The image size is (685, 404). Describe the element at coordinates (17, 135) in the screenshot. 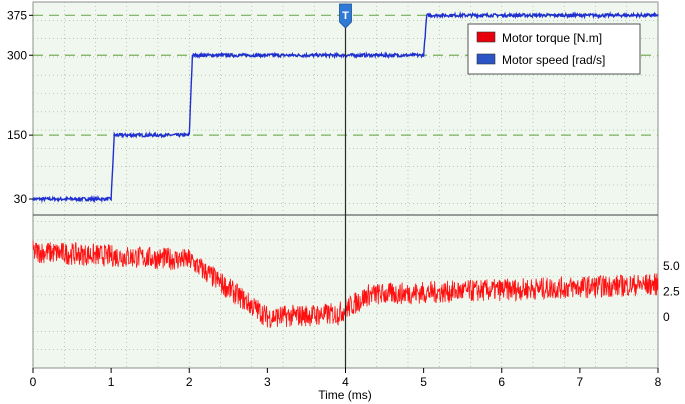

I see `y-tick-label: 150` at that location.